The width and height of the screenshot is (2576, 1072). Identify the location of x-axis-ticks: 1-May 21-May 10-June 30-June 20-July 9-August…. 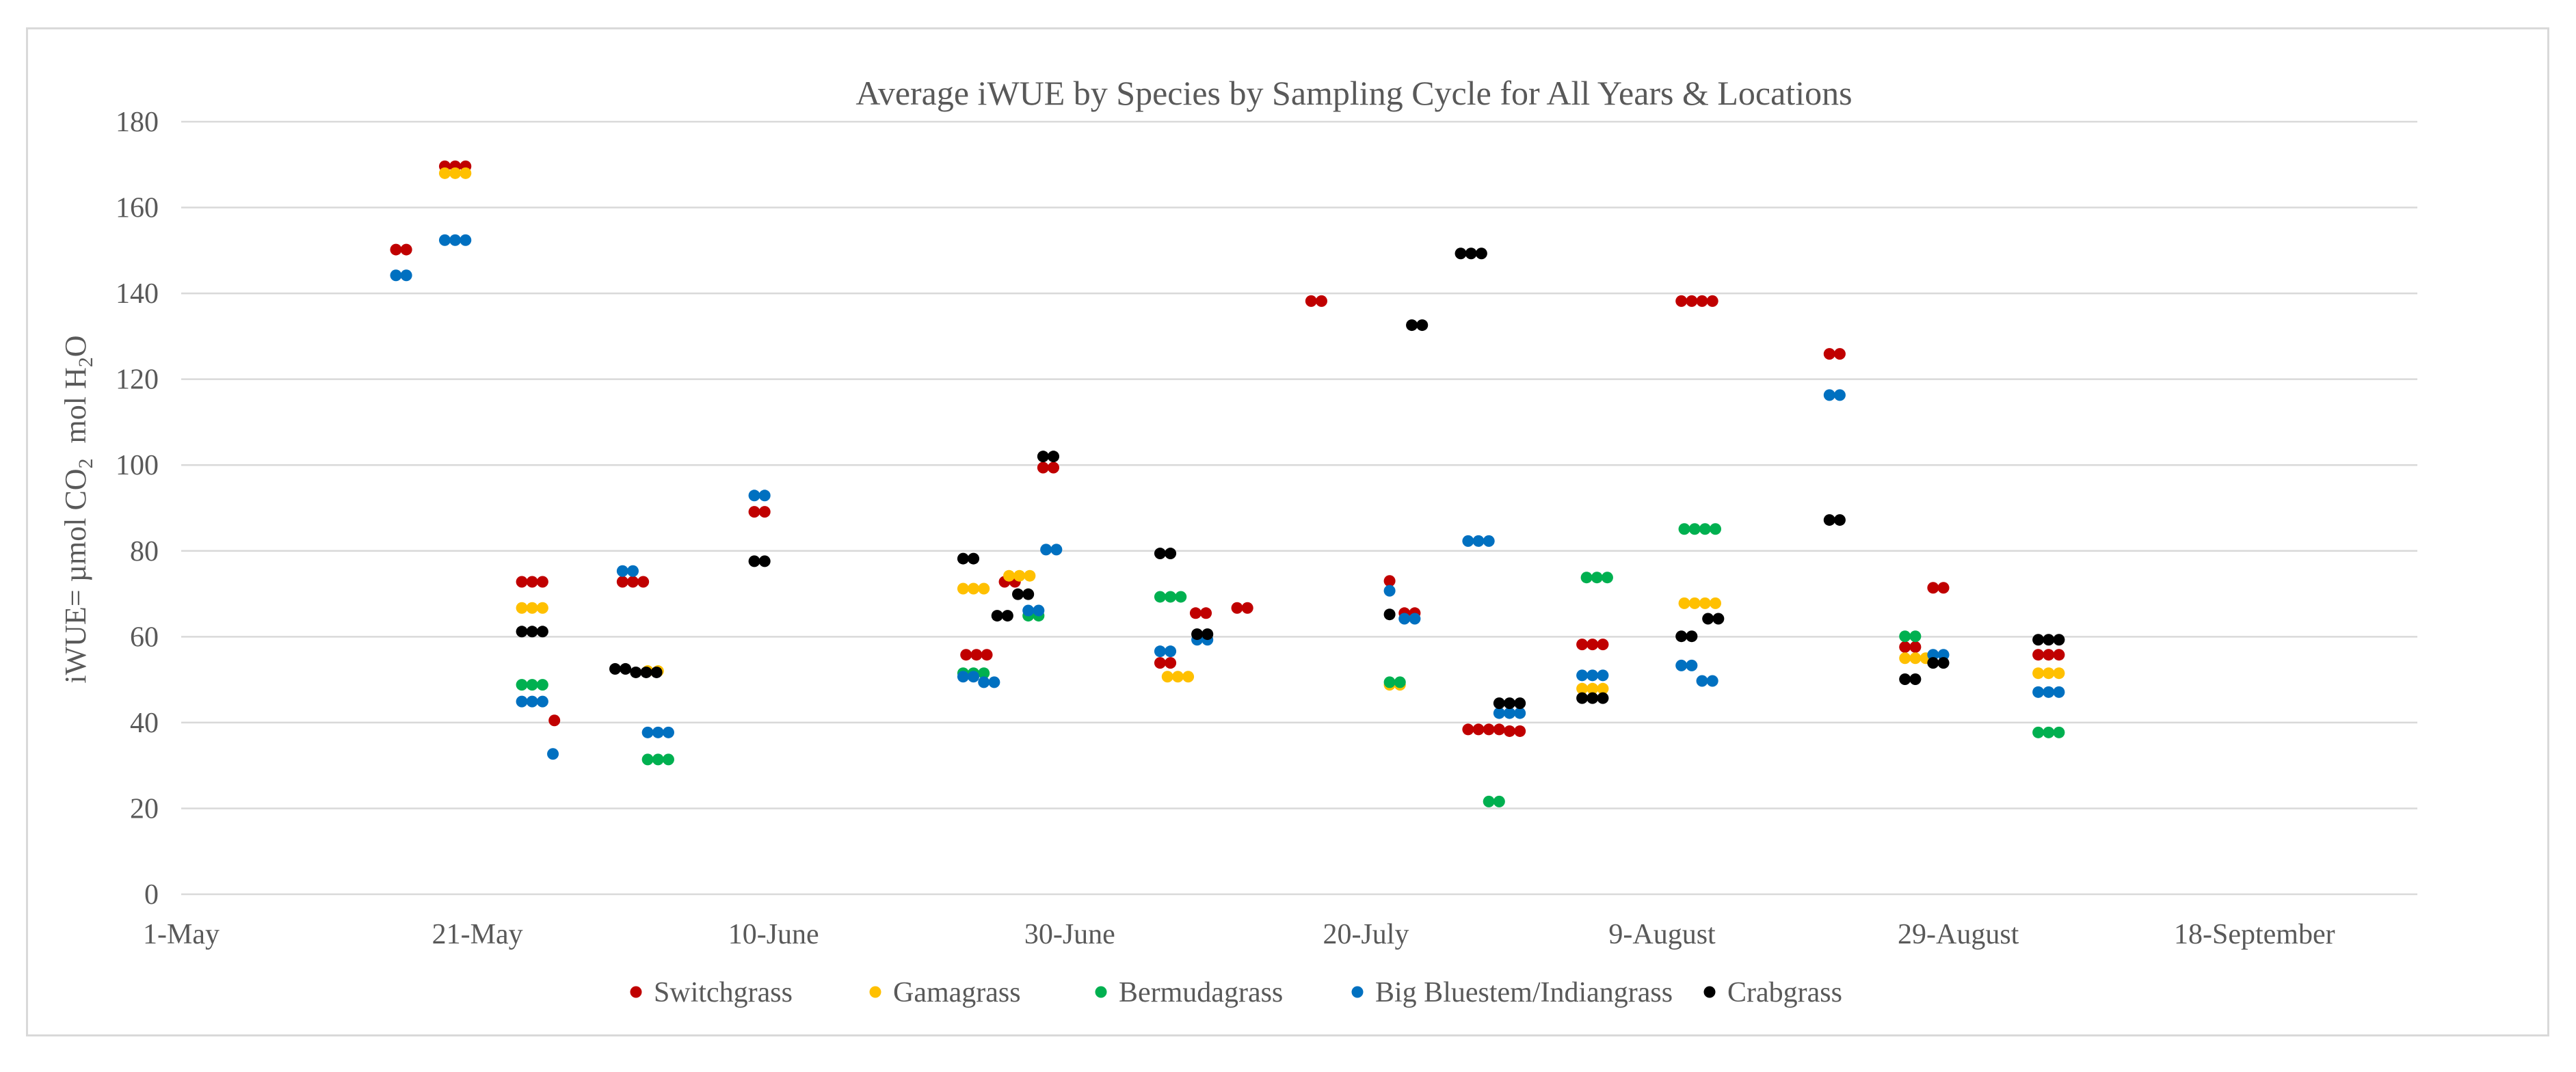
(1239, 934).